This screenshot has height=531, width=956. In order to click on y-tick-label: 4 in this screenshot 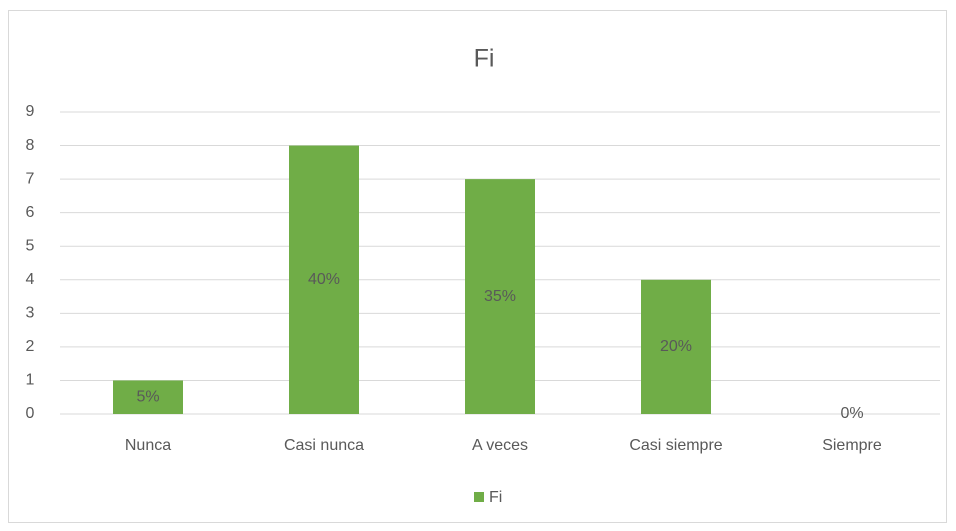, I will do `click(30, 279)`.